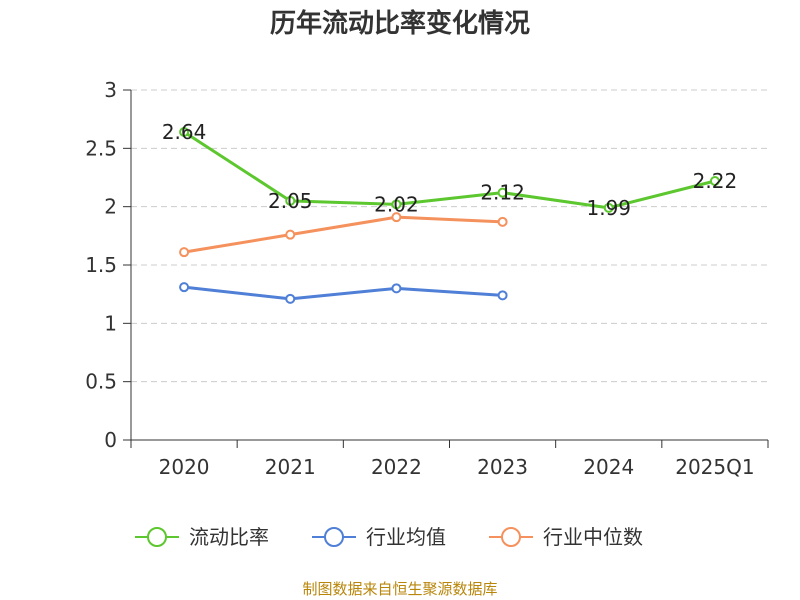 The height and width of the screenshot is (600, 800). I want to click on legend: 流动比率 行业均值 行业中位数, so click(389, 537).